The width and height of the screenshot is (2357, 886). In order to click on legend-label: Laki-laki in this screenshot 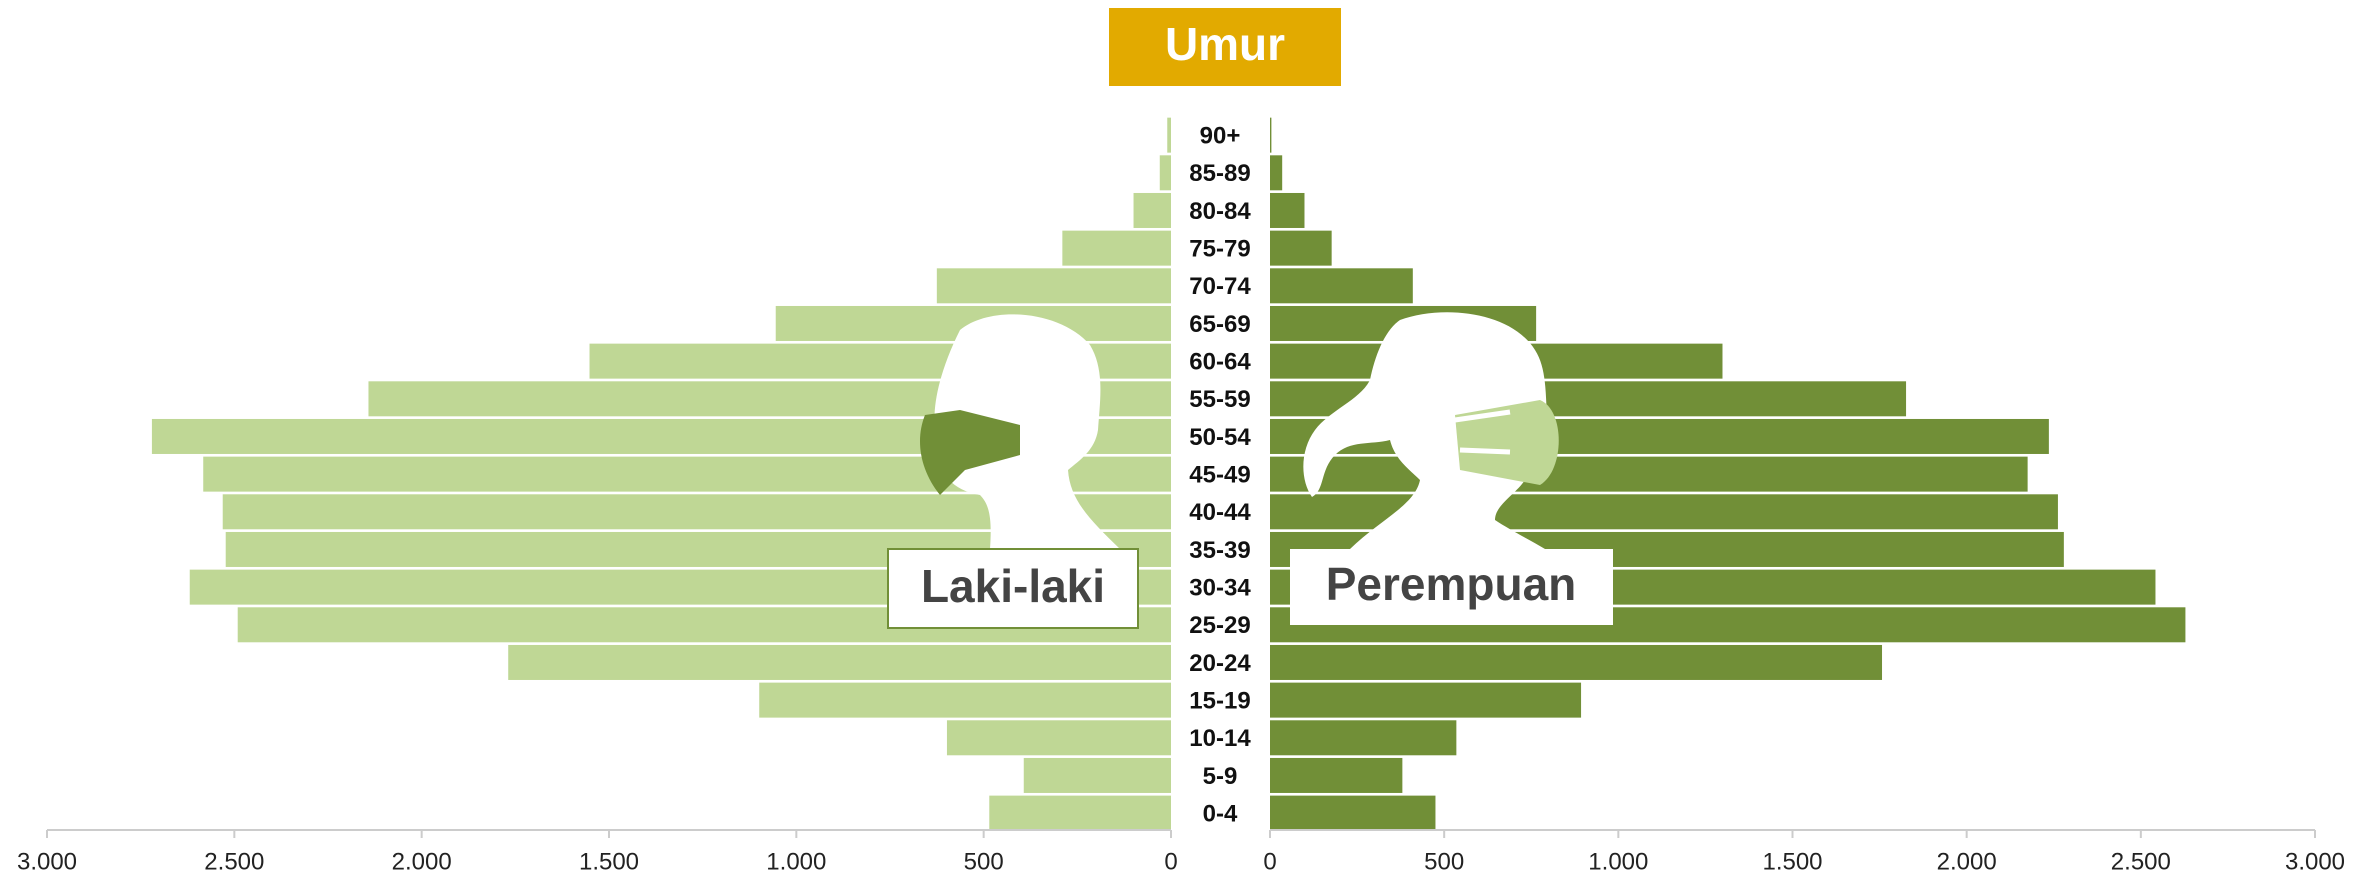, I will do `click(1013, 586)`.